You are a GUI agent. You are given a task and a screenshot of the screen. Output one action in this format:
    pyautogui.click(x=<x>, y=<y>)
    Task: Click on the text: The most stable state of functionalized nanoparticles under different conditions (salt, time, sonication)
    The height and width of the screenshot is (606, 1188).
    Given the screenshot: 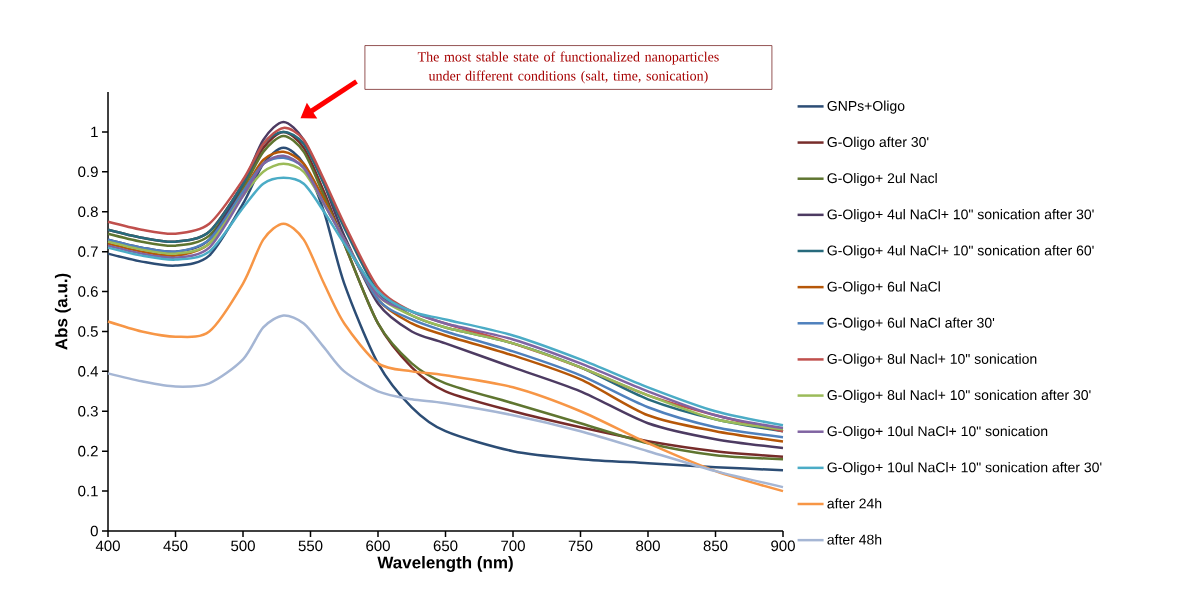 What is the action you would take?
    pyautogui.click(x=568, y=67)
    